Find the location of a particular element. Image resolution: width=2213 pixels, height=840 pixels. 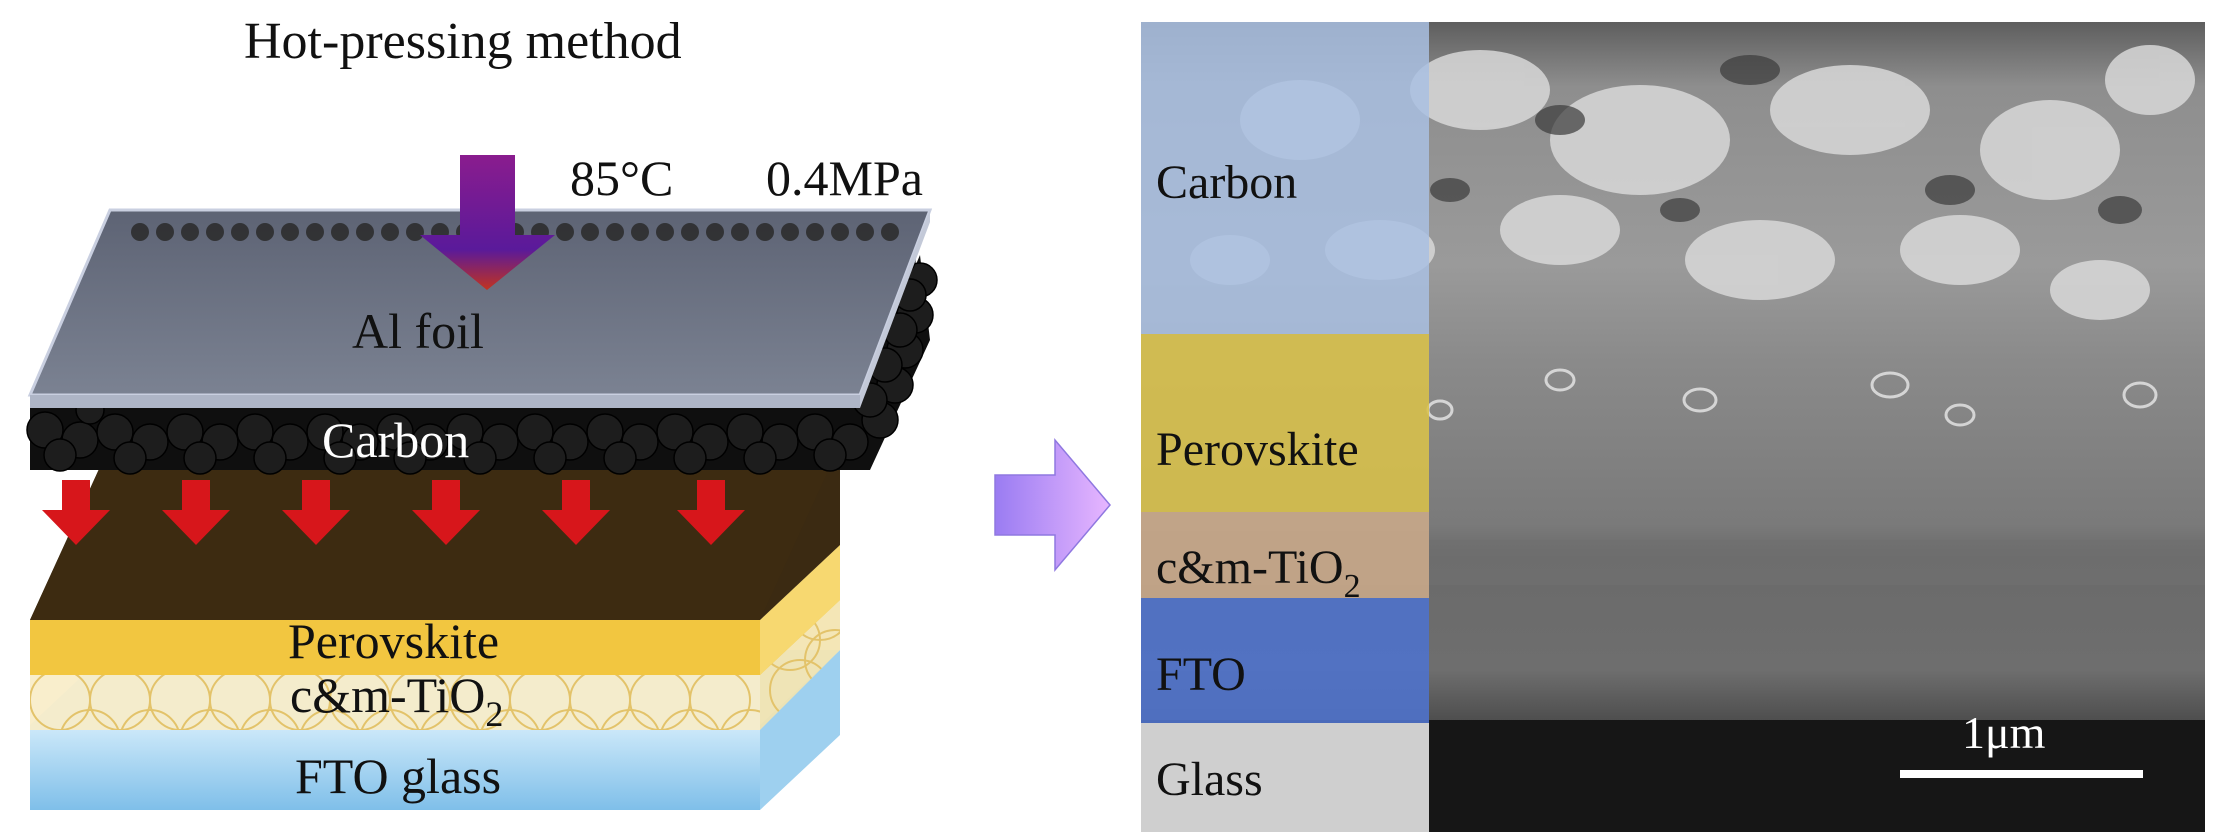

al-foil-label: Al foil is located at coordinates (418, 331).